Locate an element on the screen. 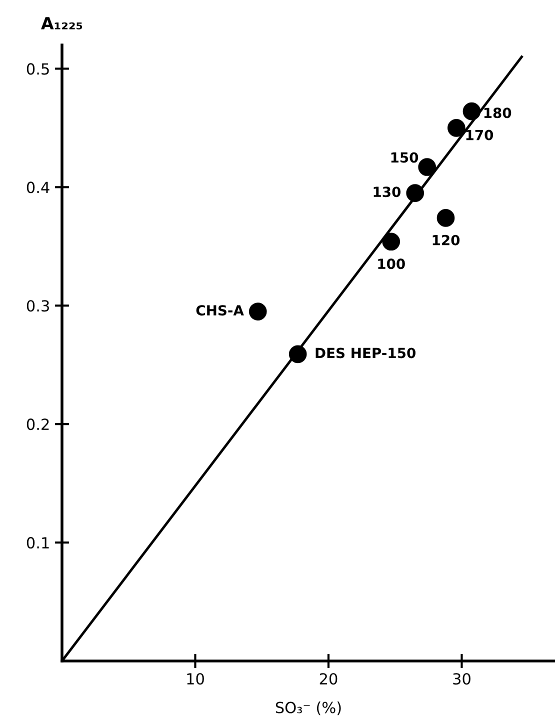 The width and height of the screenshot is (555, 720). annotation: 170 is located at coordinates (480, 135).